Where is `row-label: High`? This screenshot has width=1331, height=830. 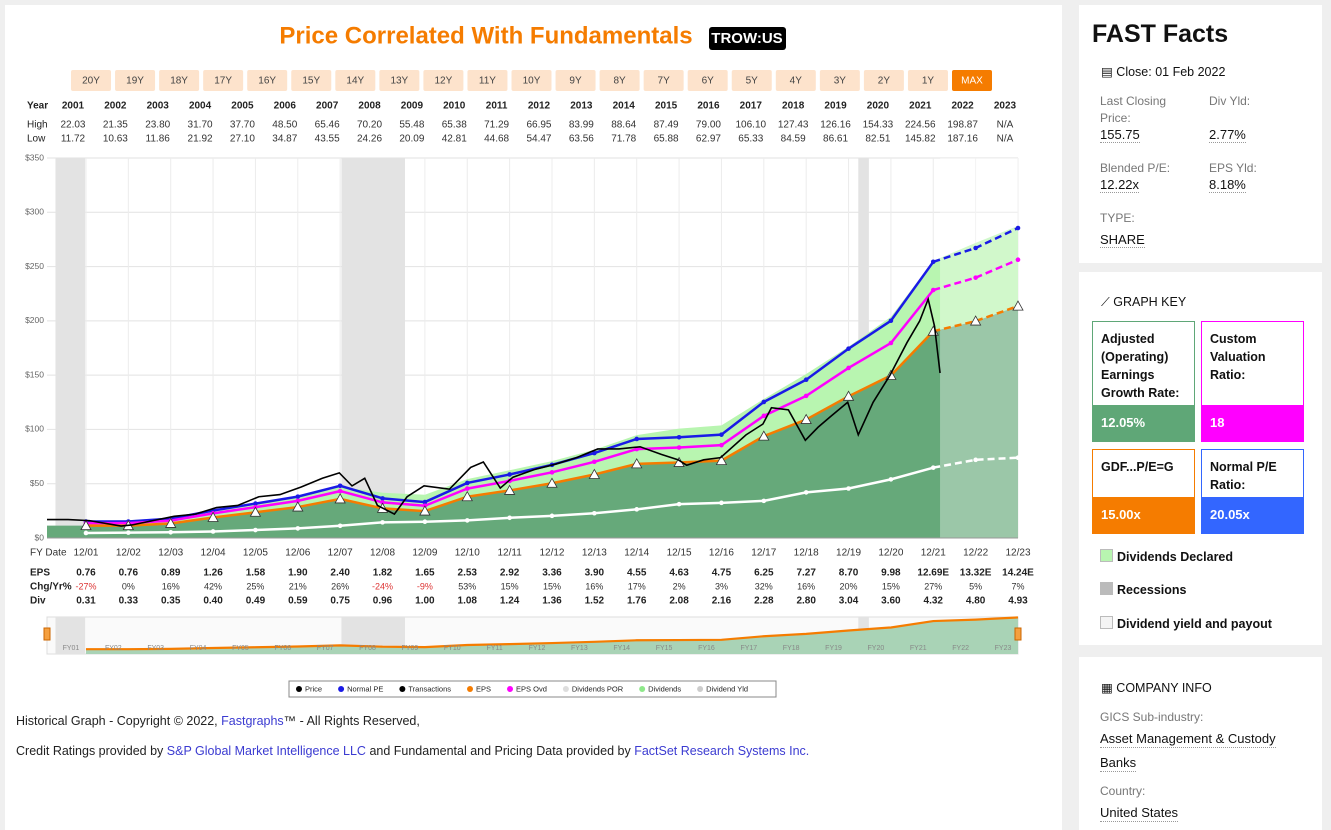
row-label: High is located at coordinates (37, 125).